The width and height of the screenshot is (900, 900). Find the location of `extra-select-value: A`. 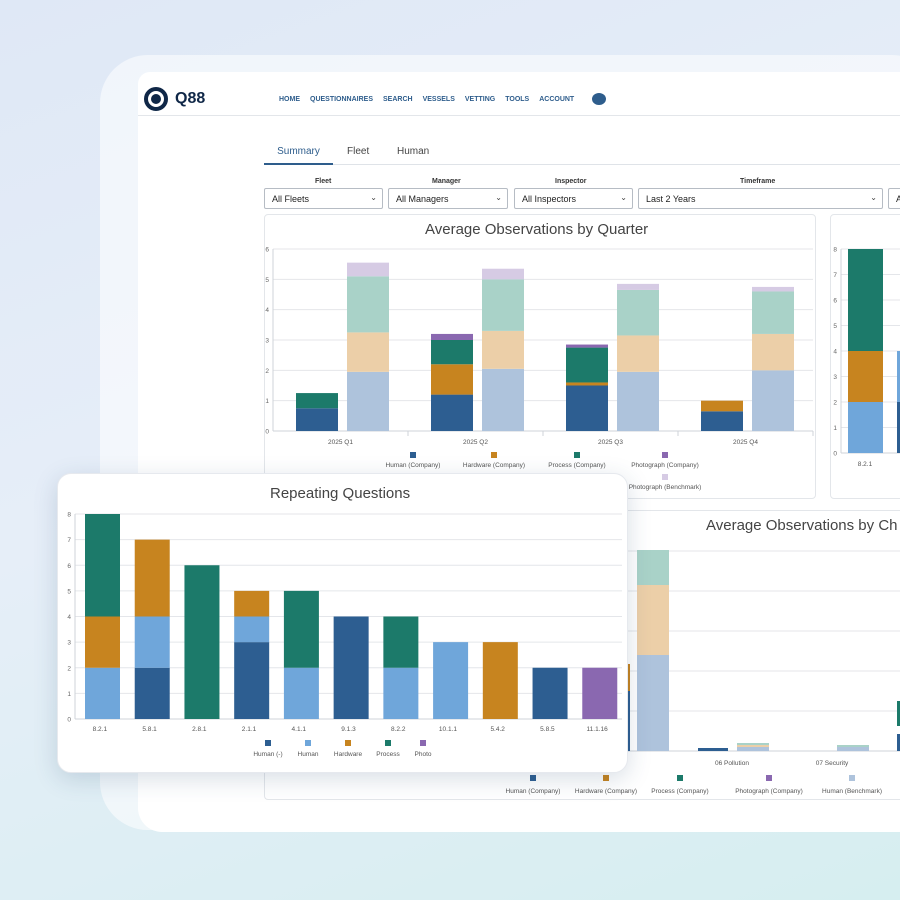

extra-select-value: A is located at coordinates (898, 199).